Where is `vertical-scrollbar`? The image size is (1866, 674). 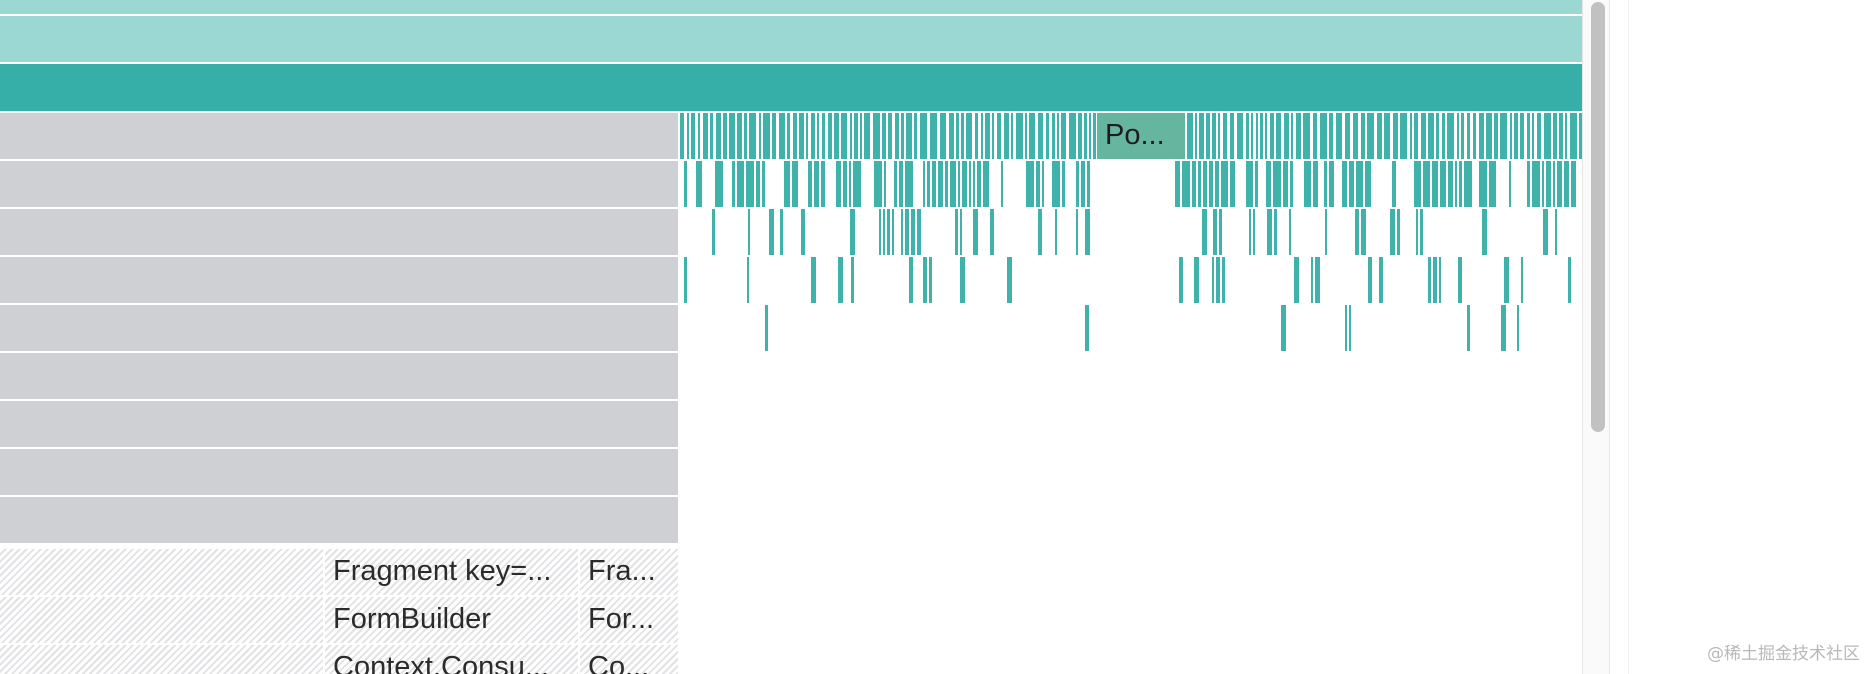
vertical-scrollbar is located at coordinates (1596, 337).